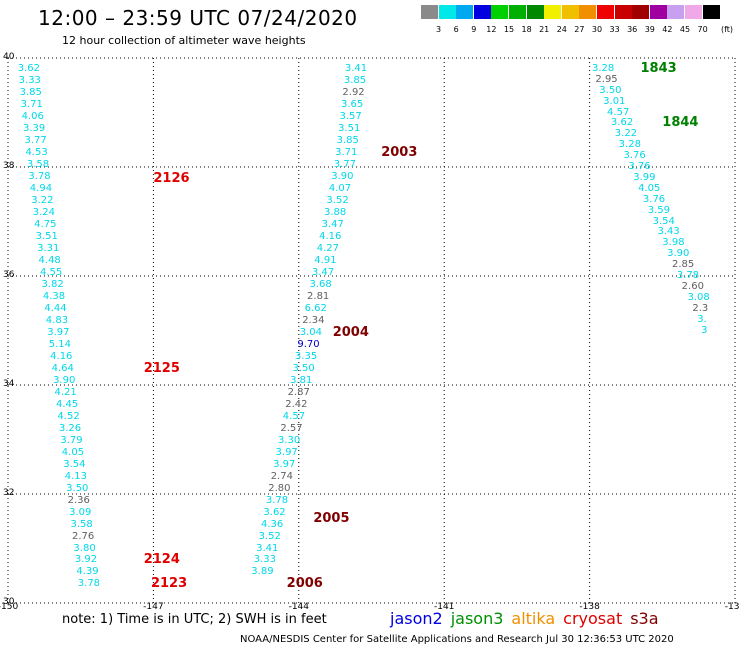 This screenshot has height=650, width=740. Describe the element at coordinates (313, 320) in the screenshot. I see `swh-value: 2.34` at that location.